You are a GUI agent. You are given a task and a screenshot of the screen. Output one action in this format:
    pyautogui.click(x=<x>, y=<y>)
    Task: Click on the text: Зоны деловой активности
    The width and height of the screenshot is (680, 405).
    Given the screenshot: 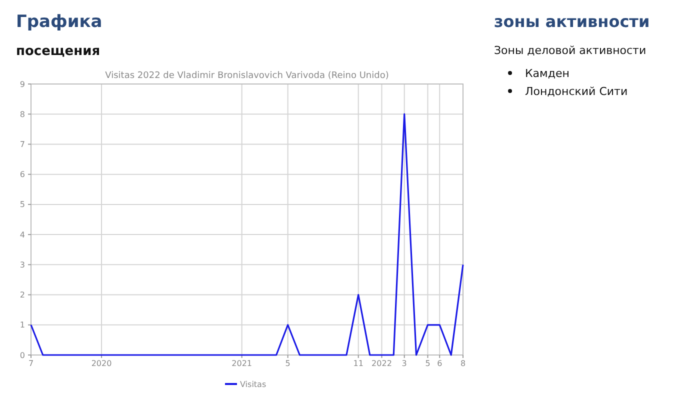 What is the action you would take?
    pyautogui.click(x=570, y=50)
    